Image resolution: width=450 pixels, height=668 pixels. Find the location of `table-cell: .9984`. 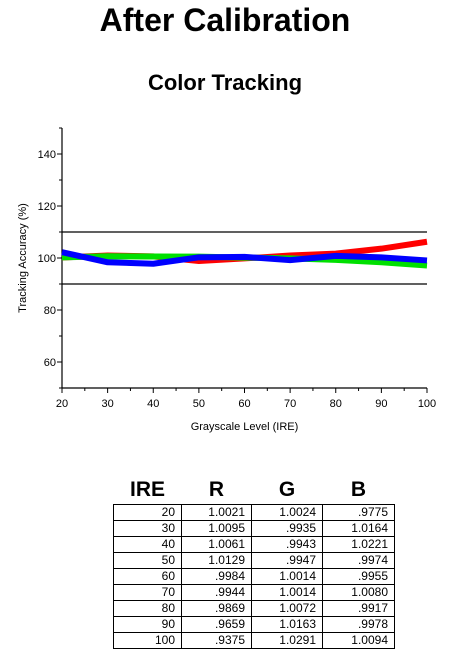

table-cell: .9984 is located at coordinates (216, 576).